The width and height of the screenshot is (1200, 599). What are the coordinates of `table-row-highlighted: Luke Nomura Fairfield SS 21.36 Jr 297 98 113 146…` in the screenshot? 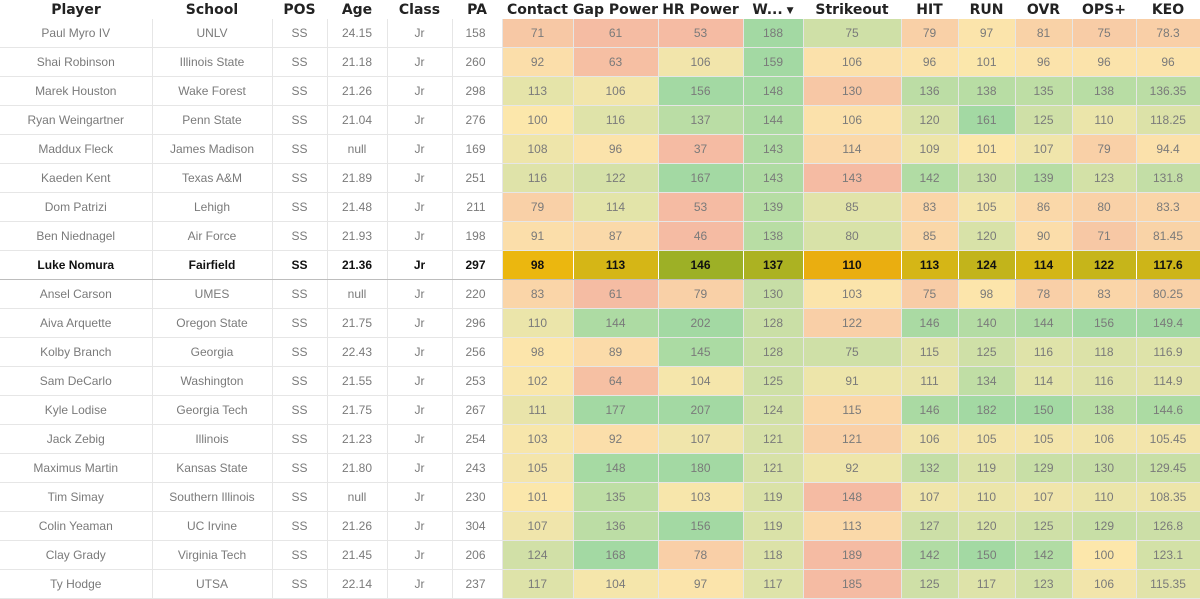 It's located at (600, 265).